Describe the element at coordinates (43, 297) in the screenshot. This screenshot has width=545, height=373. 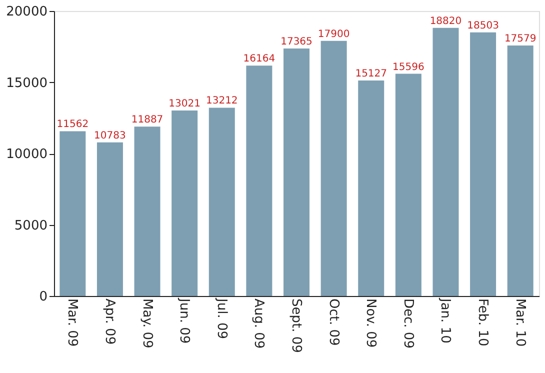
I see `y-tick-label: 0` at that location.